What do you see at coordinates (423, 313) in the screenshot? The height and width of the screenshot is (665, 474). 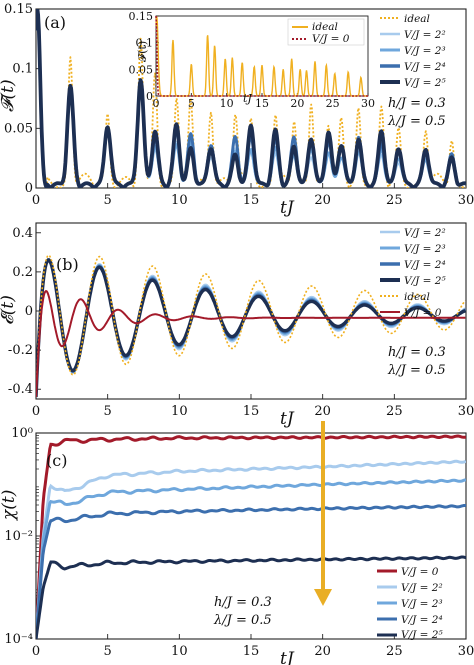 I see `legend-b-v0: V/J = 0` at bounding box center [423, 313].